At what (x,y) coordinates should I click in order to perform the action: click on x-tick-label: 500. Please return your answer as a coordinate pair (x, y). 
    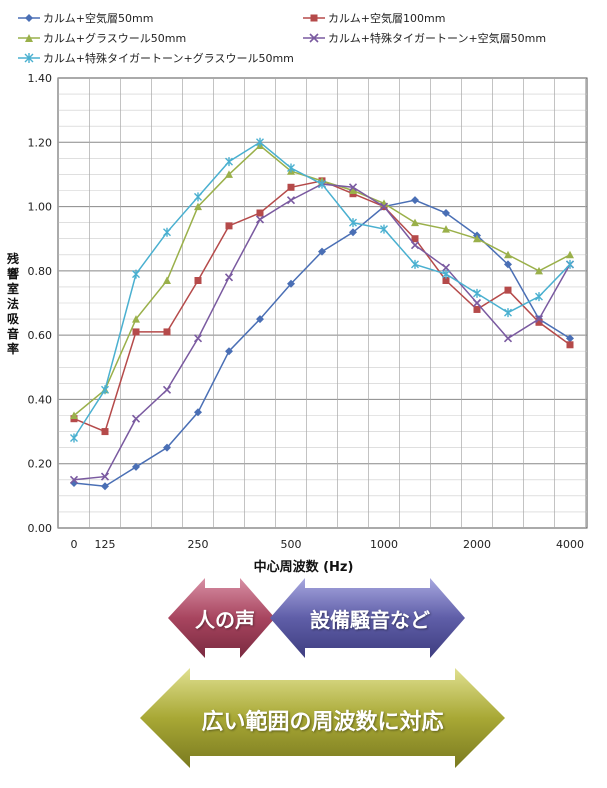
    Looking at the image, I should click on (291, 544).